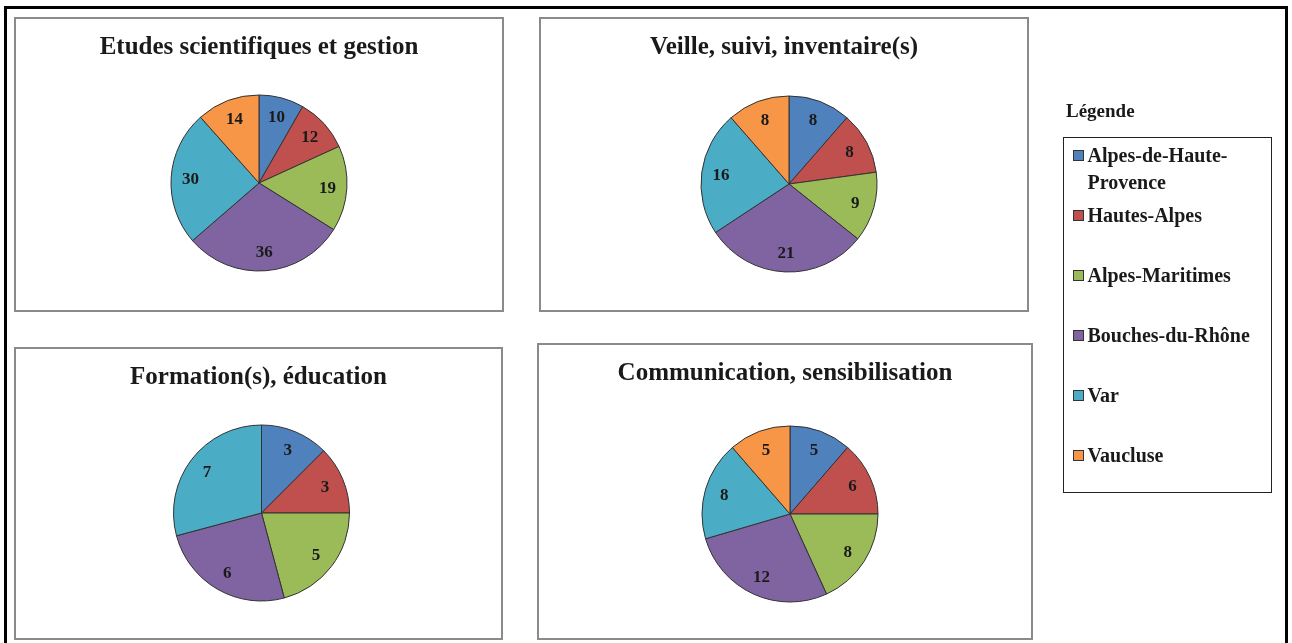 This screenshot has height=643, width=1292. I want to click on legend-label: Vaucluse, so click(1126, 455).